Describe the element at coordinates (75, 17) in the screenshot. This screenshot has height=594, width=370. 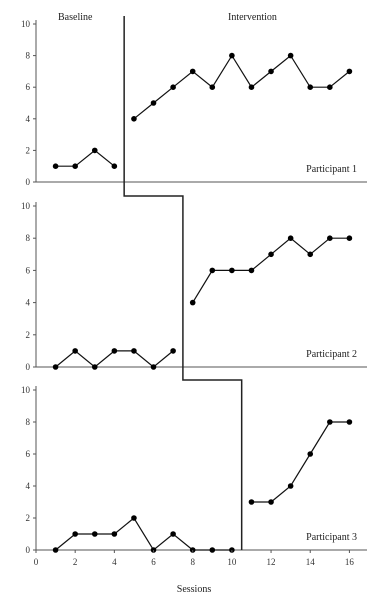
I see `baseline-phase-label: Baseline` at that location.